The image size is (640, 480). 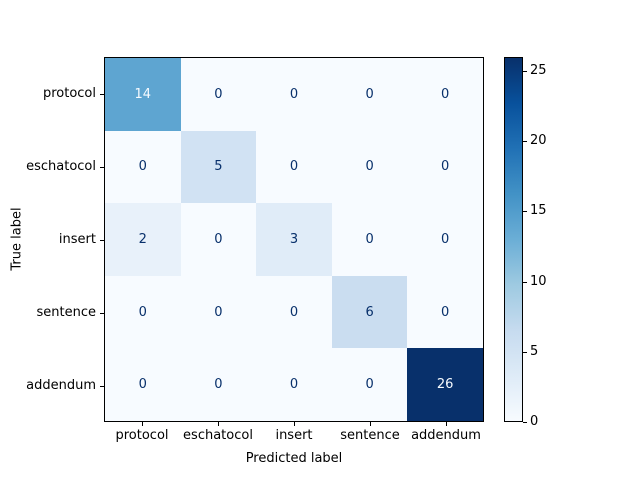 I want to click on cell-addendum-protocol: 0, so click(x=143, y=384).